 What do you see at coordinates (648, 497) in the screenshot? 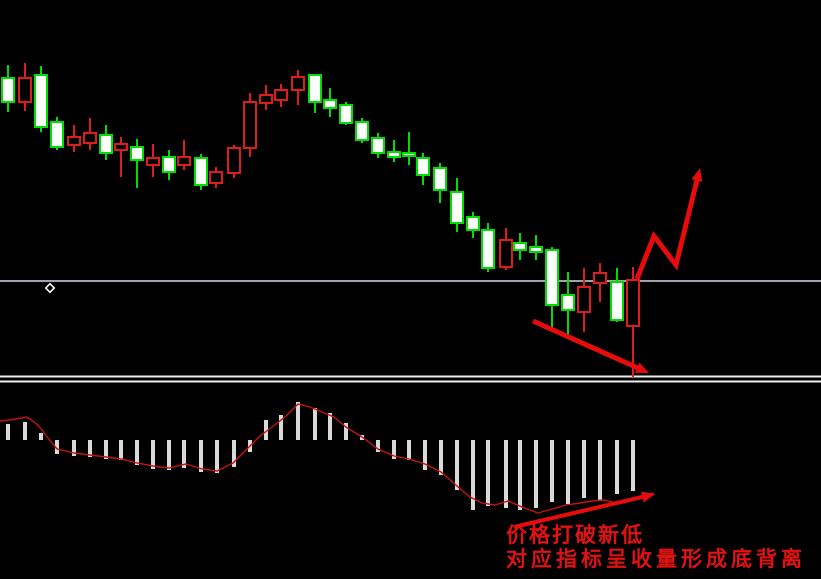
I see `divergence-arrow-head` at bounding box center [648, 497].